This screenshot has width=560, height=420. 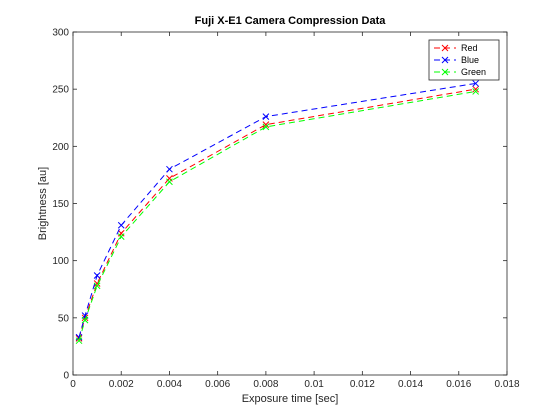 What do you see at coordinates (460, 72) in the screenshot?
I see `legend-entry-green: Green` at bounding box center [460, 72].